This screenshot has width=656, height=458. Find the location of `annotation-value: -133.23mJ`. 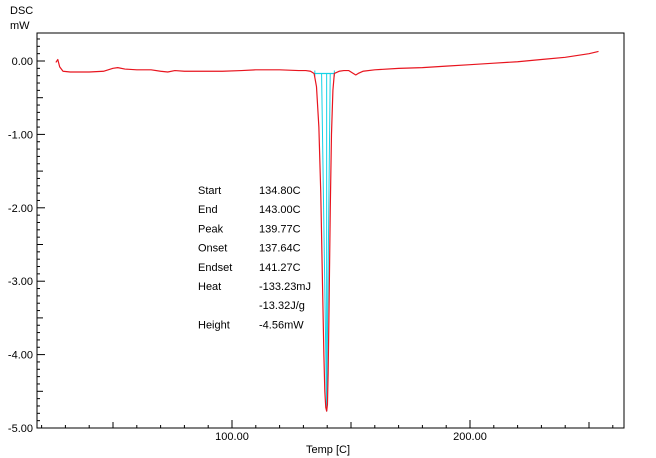

annotation-value: -133.23mJ is located at coordinates (285, 287).